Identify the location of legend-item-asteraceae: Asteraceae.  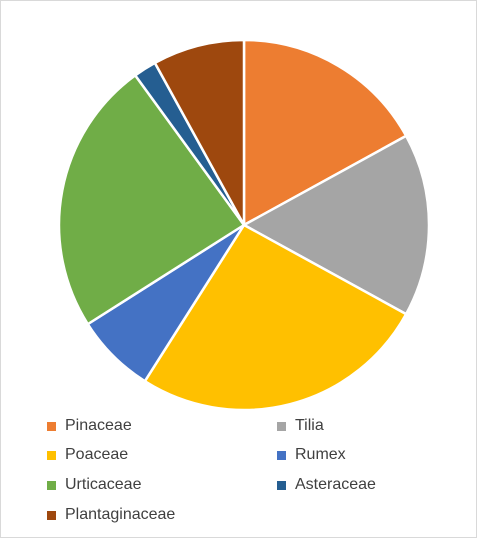
(326, 485).